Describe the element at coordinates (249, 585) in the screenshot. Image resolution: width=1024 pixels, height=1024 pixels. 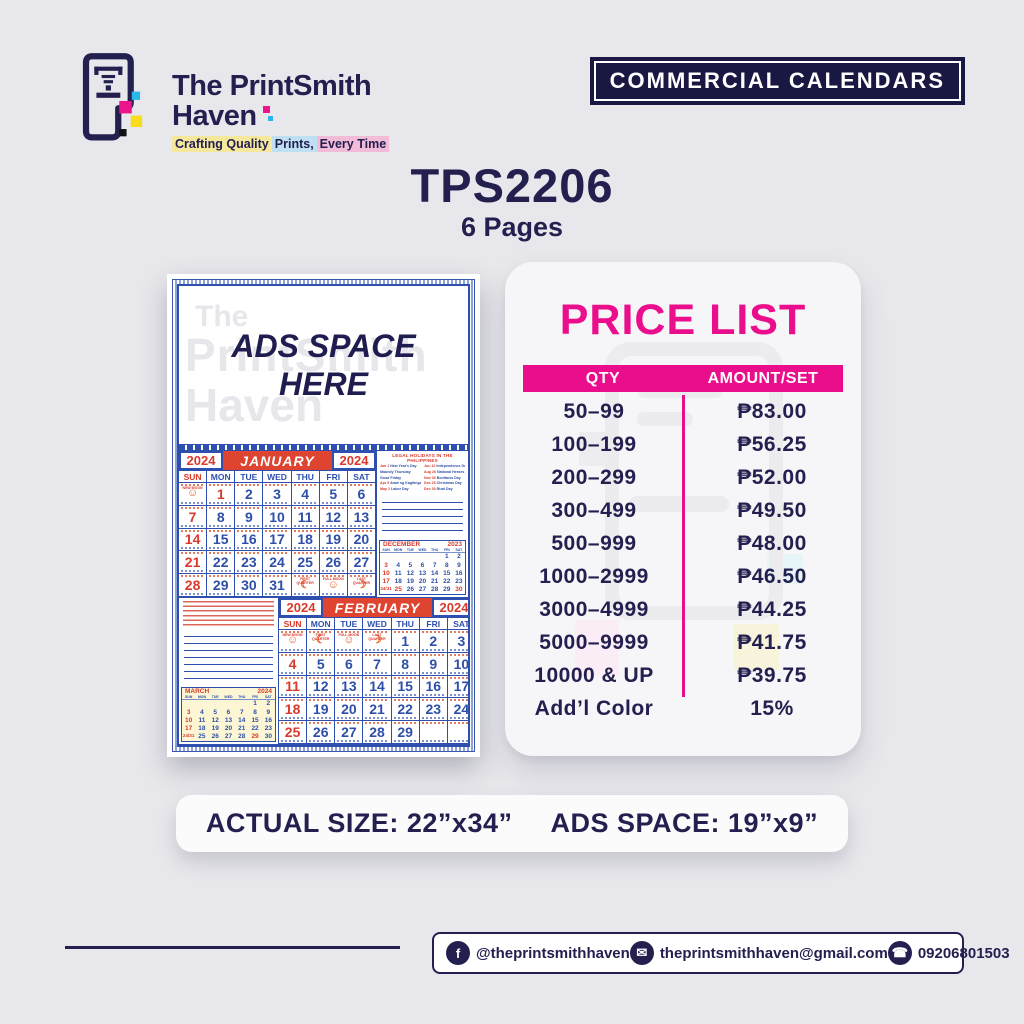
I see `day-number: 30` at that location.